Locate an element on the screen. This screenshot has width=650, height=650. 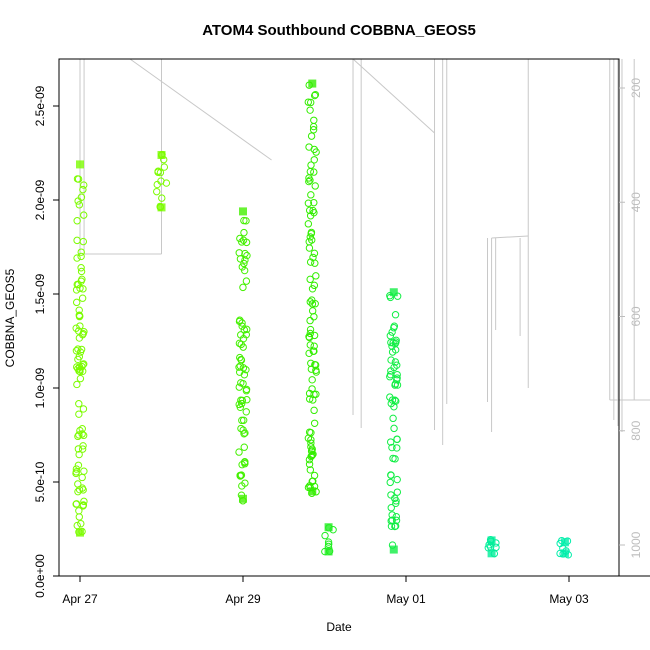
x-tick-label: Apr 29 is located at coordinates (243, 599).